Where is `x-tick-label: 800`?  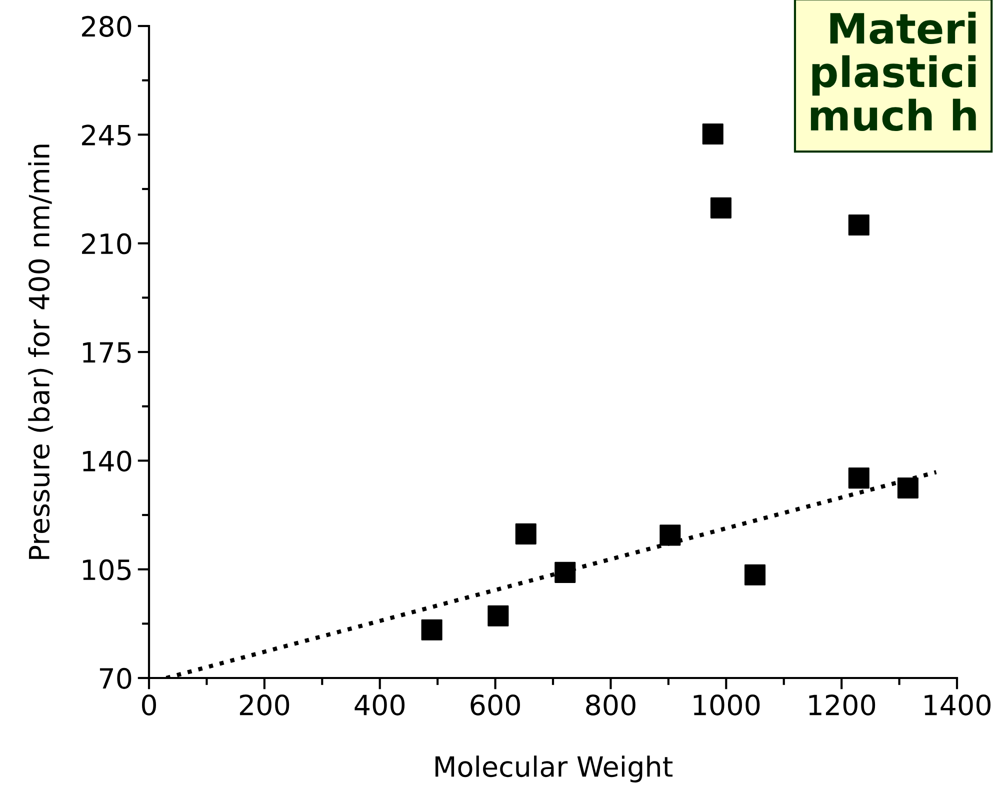 x-tick-label: 800 is located at coordinates (611, 705).